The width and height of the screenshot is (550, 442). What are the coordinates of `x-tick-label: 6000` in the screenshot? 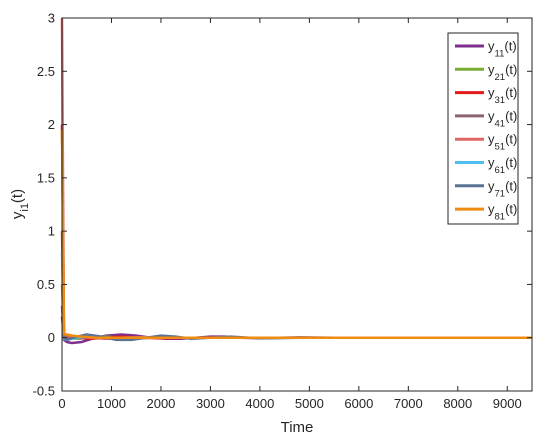 It's located at (358, 403).